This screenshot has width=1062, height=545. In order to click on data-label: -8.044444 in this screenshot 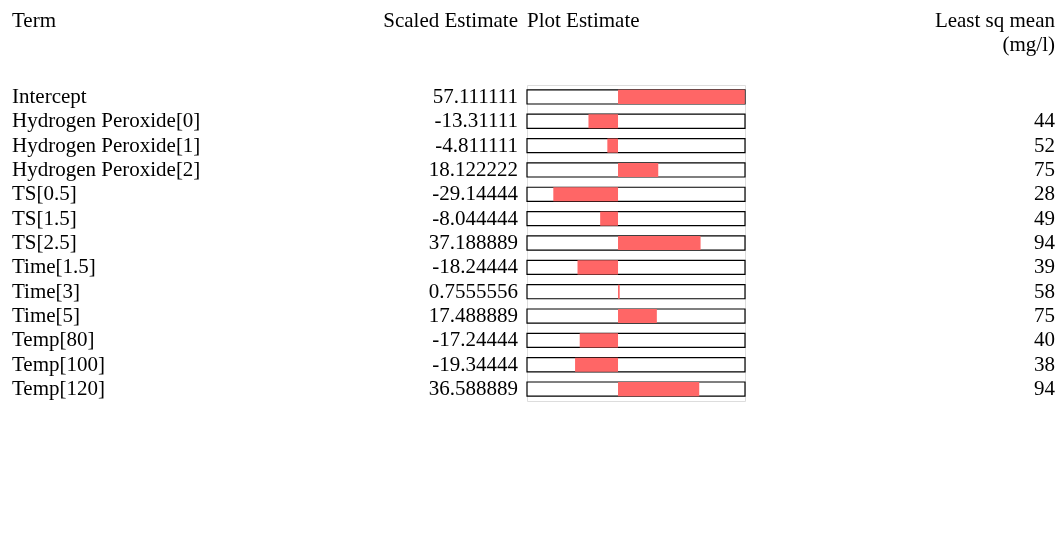, I will do `click(475, 217)`.